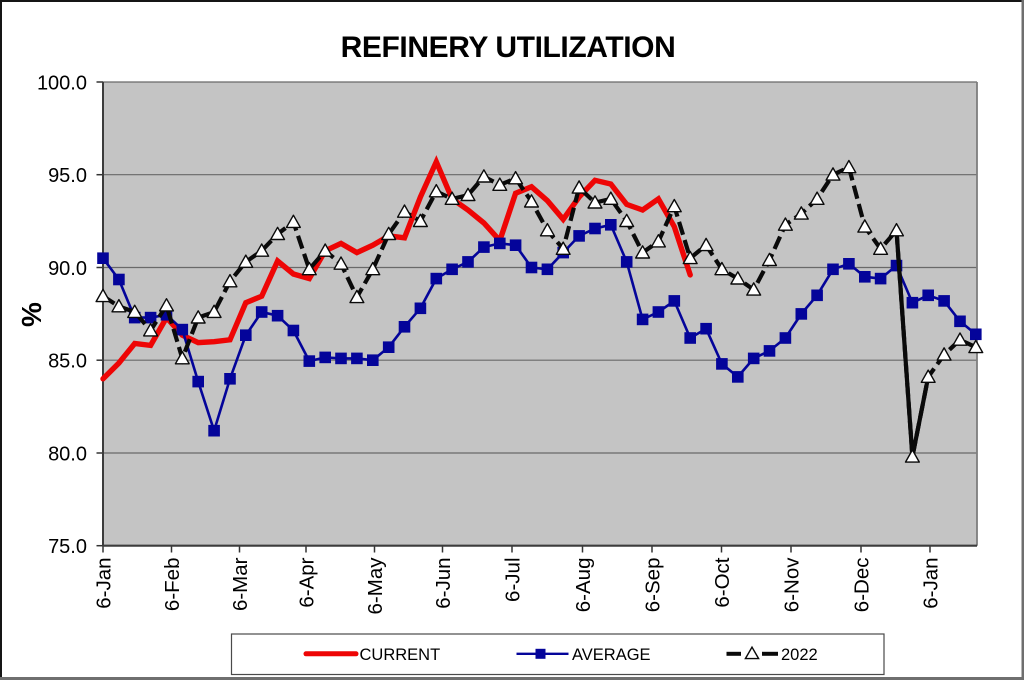  Describe the element at coordinates (67, 547) in the screenshot. I see `svg-text: 75.0` at that location.